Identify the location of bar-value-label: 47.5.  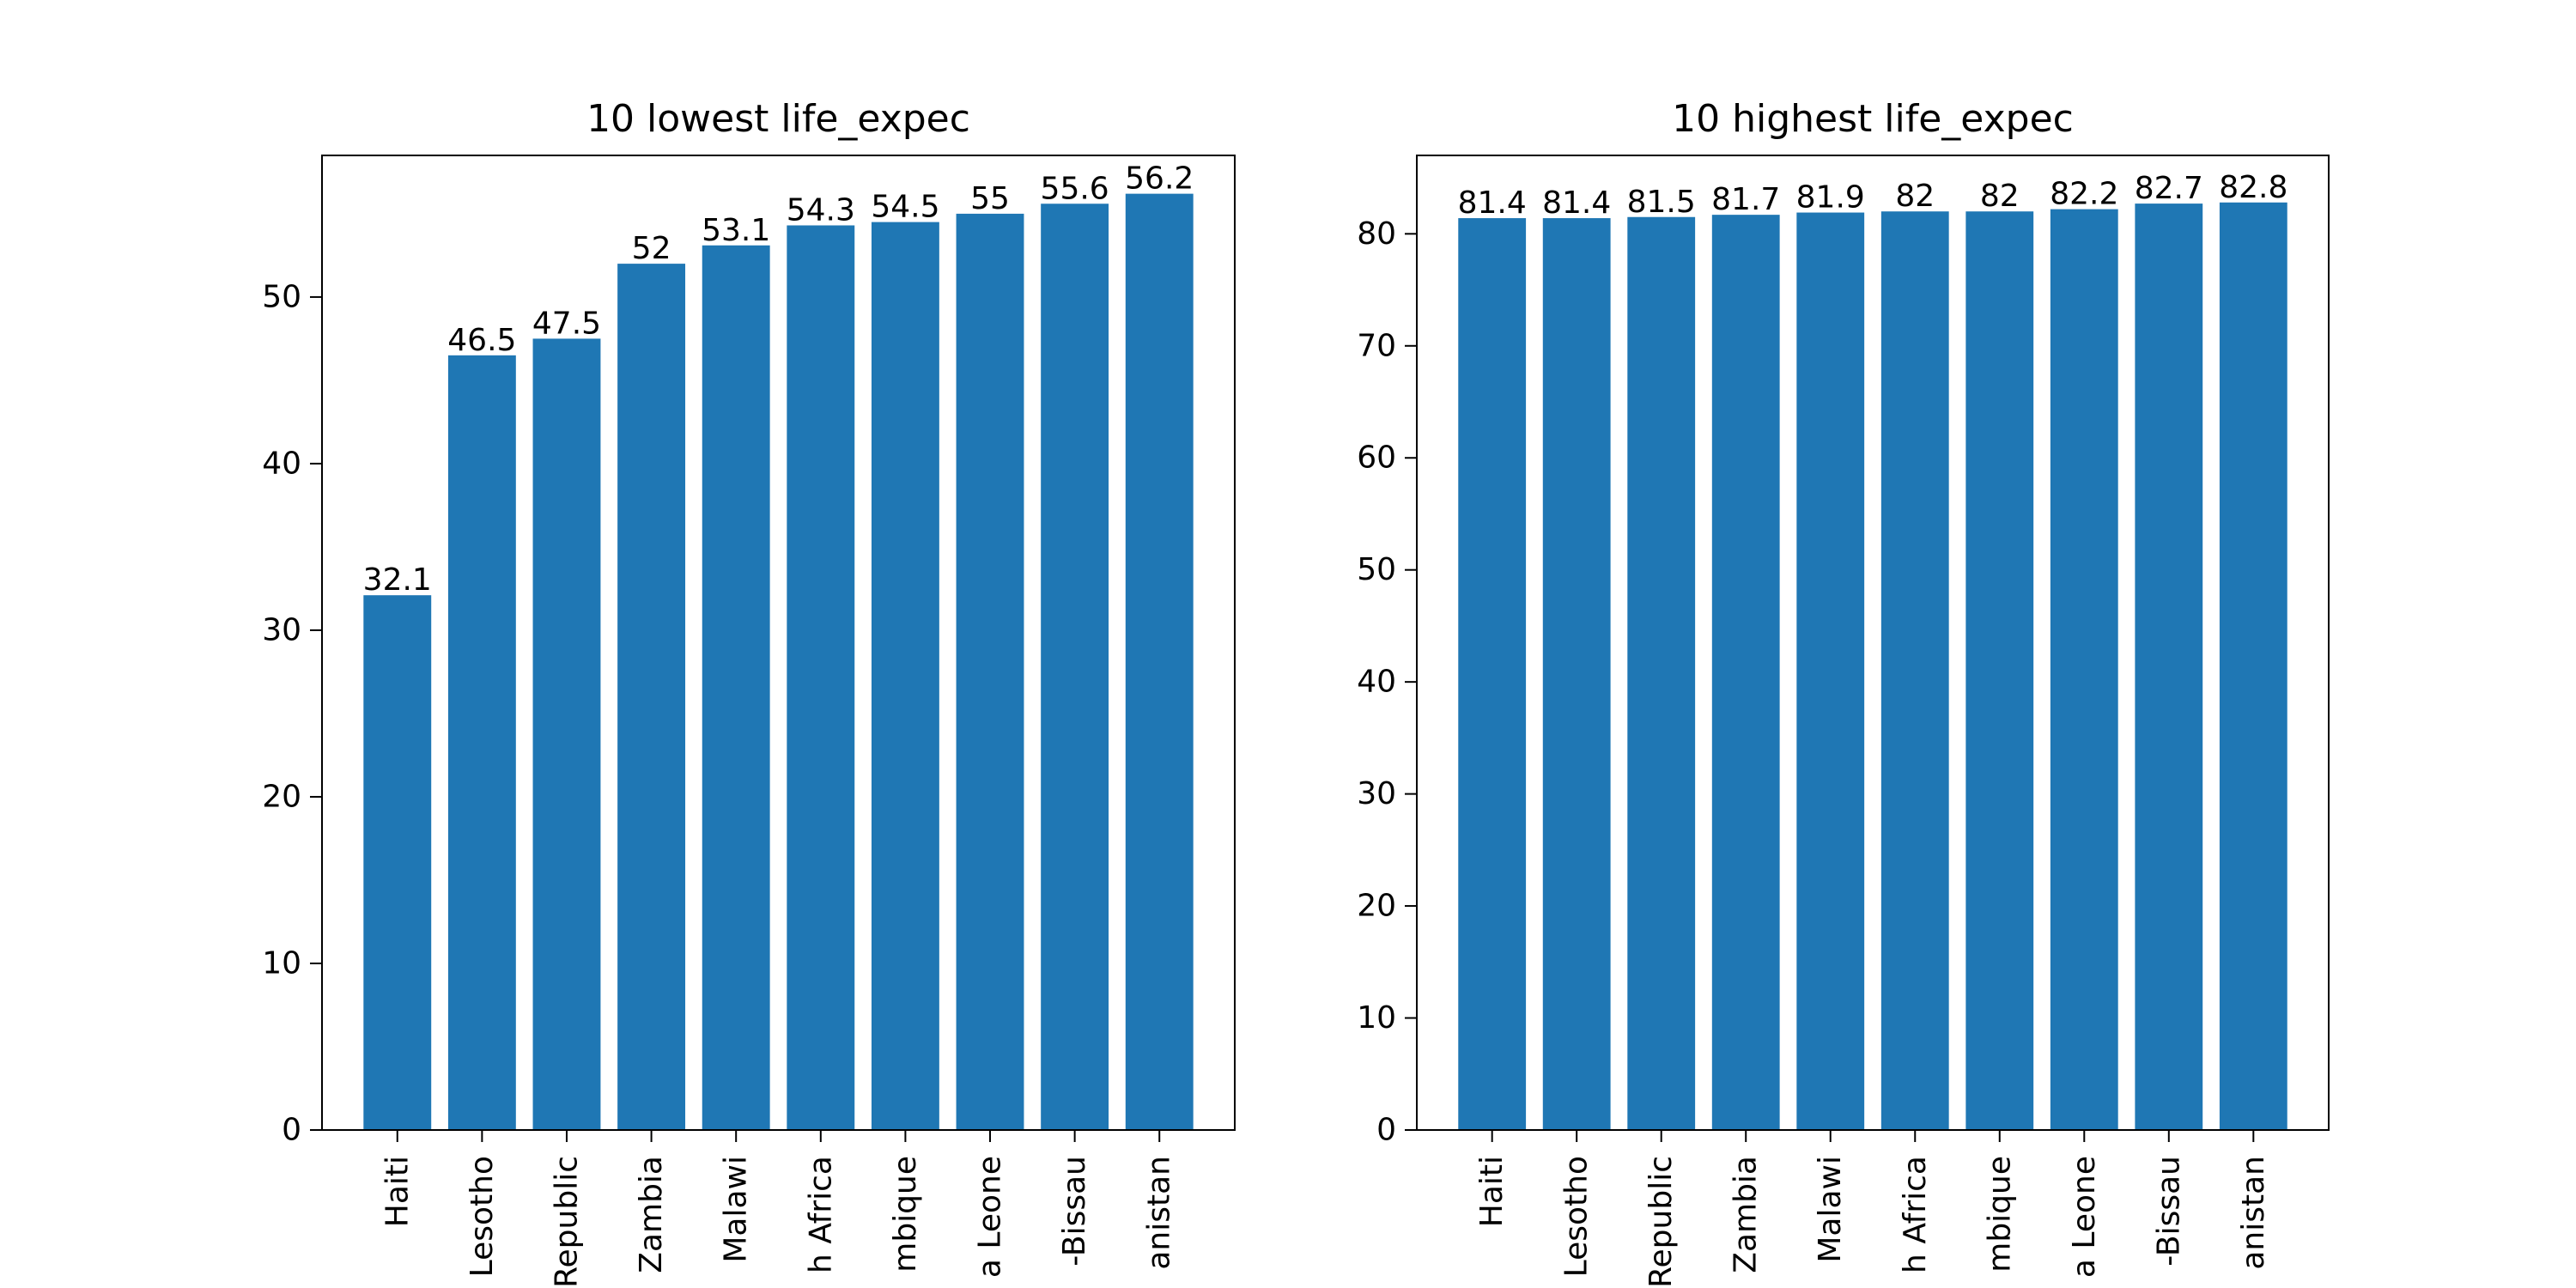
(566, 323).